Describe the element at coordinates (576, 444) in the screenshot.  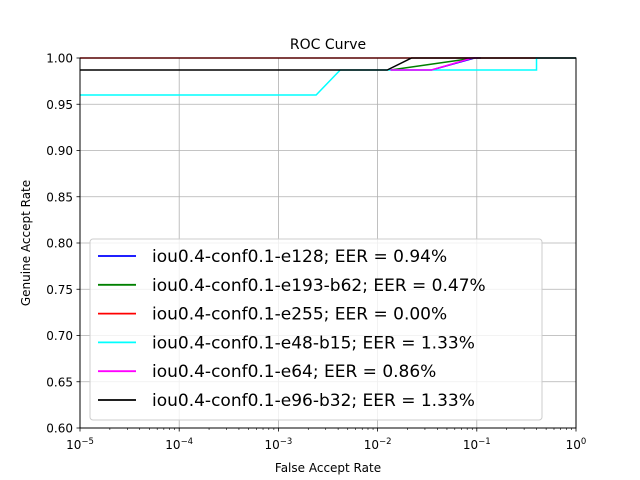
I see `x-tick-label: 10⁰` at that location.